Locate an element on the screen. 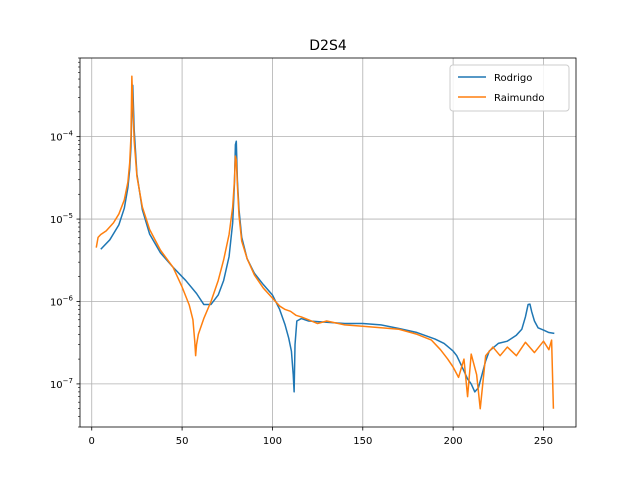 This screenshot has width=640, height=484. y-axis: 10⁻⁷ 10⁻⁶ 10⁻⁵ 10⁻⁴ is located at coordinates (65, 242).